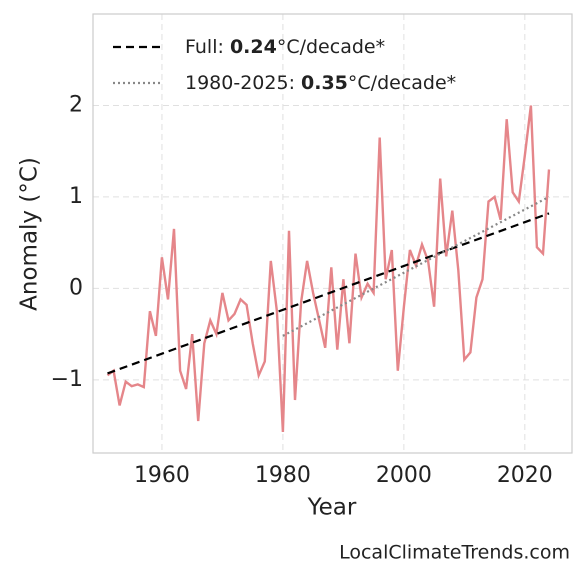 The width and height of the screenshot is (585, 580). Describe the element at coordinates (324, 83) in the screenshot. I see `legend-label-part: 0.35` at that location.